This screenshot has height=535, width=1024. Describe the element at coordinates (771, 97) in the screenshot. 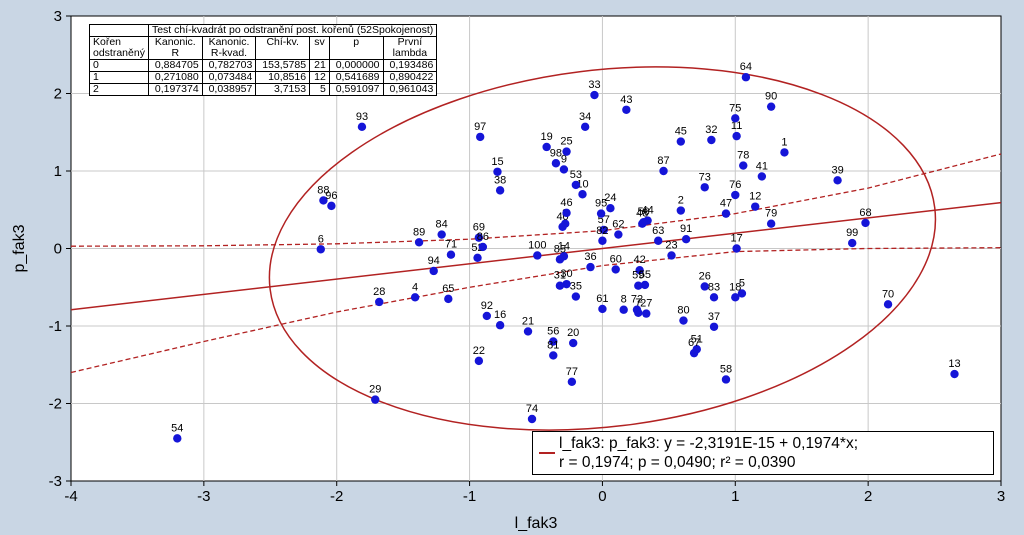

I see `data-point-label: 90` at that location.